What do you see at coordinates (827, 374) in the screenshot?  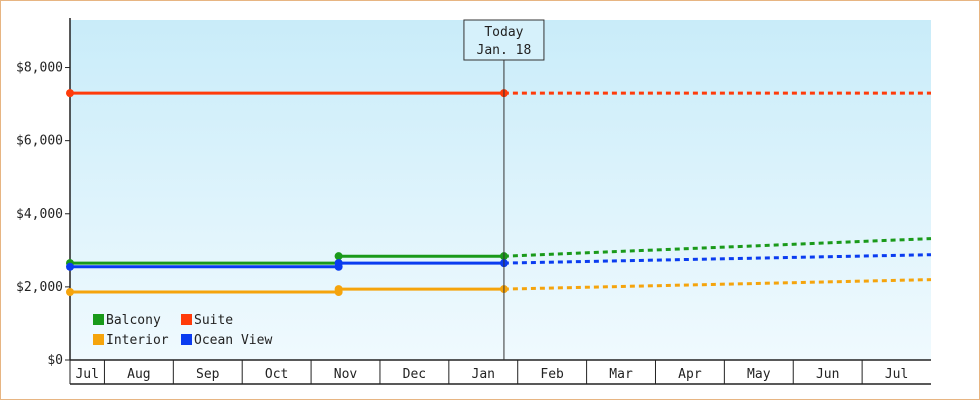 I see `x-tick-label: Jun` at bounding box center [827, 374].